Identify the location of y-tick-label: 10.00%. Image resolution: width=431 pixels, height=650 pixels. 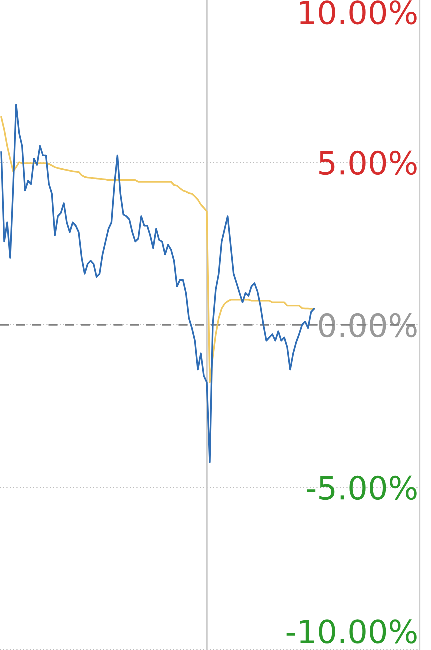
(358, 12).